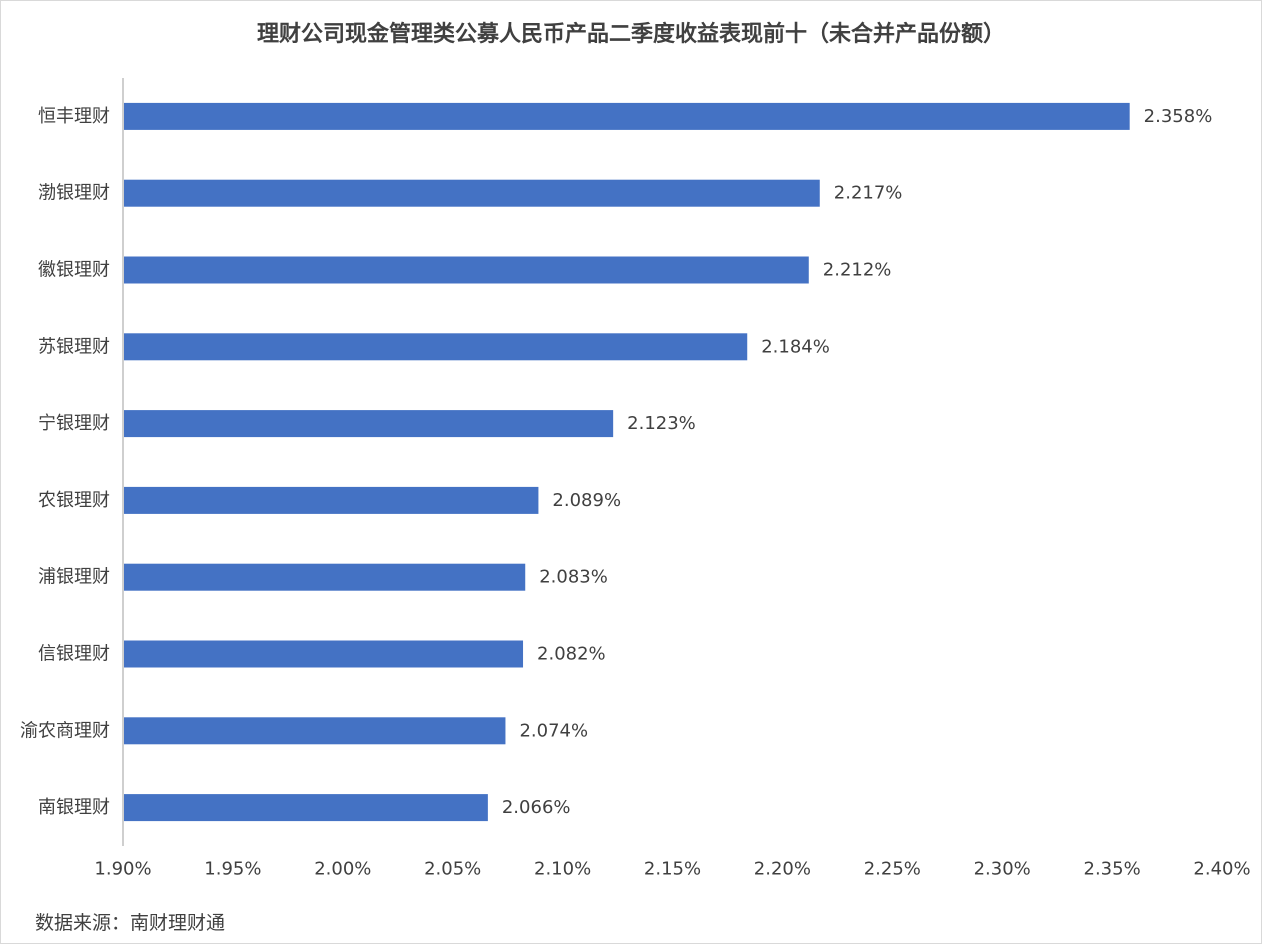 The image size is (1262, 944). I want to click on category-label: 信银理财, so click(74, 654).